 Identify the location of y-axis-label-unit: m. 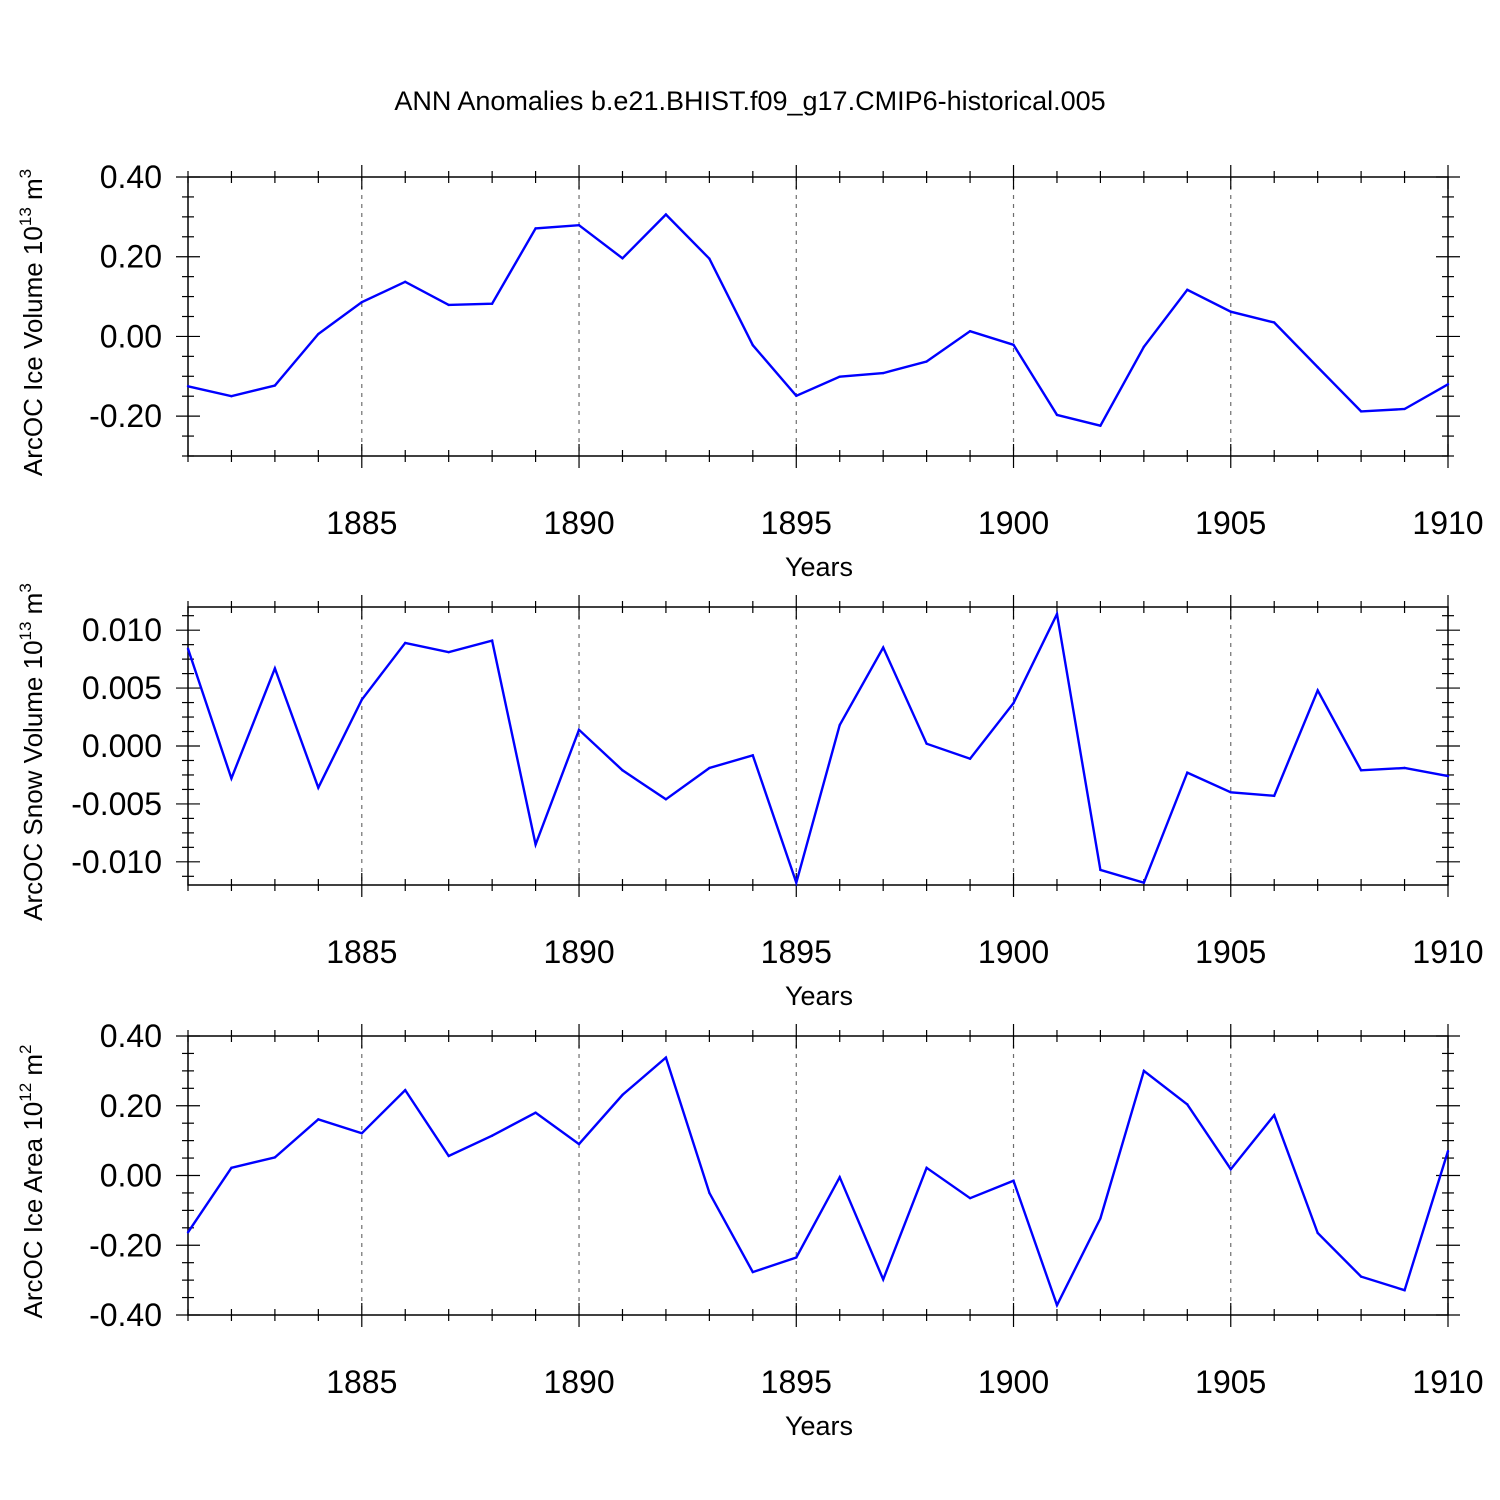
(33, 607).